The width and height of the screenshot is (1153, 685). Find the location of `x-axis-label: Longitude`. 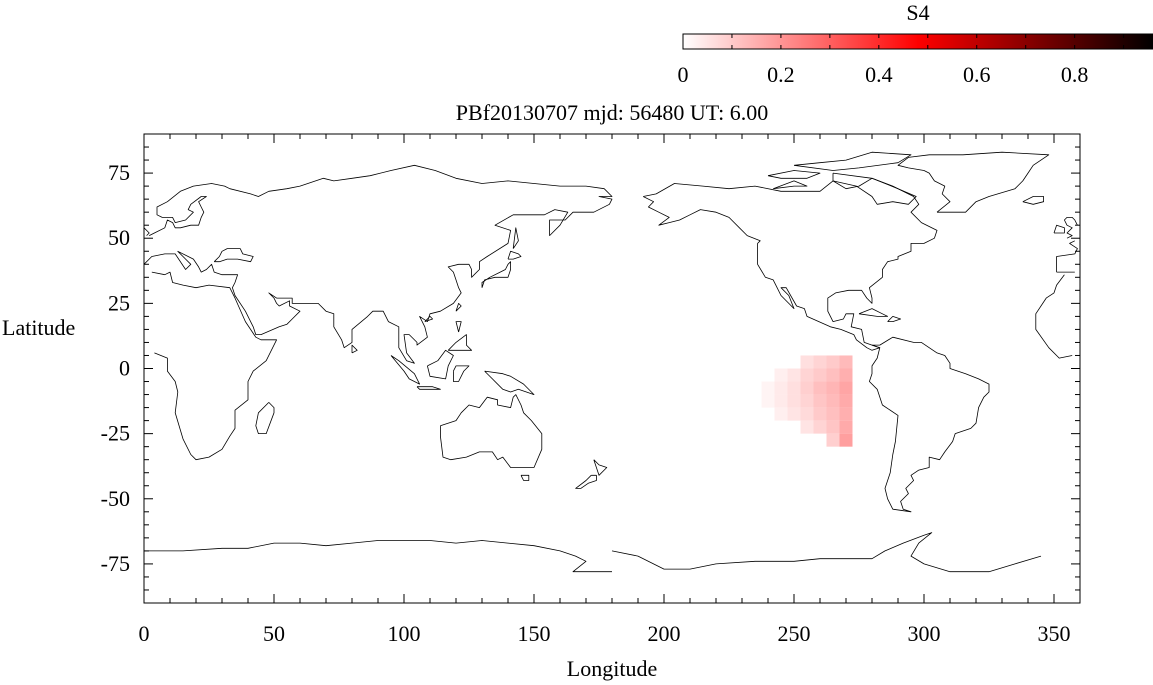

x-axis-label: Longitude is located at coordinates (612, 668).